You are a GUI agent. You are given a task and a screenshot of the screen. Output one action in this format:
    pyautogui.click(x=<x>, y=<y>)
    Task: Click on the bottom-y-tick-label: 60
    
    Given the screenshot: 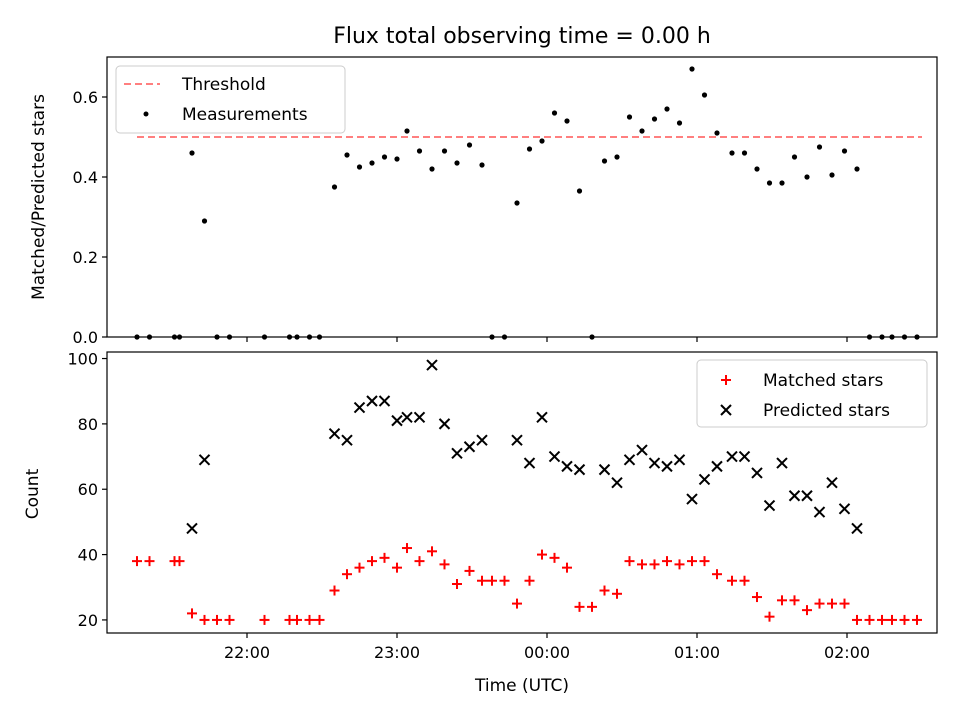 What is the action you would take?
    pyautogui.click(x=88, y=489)
    